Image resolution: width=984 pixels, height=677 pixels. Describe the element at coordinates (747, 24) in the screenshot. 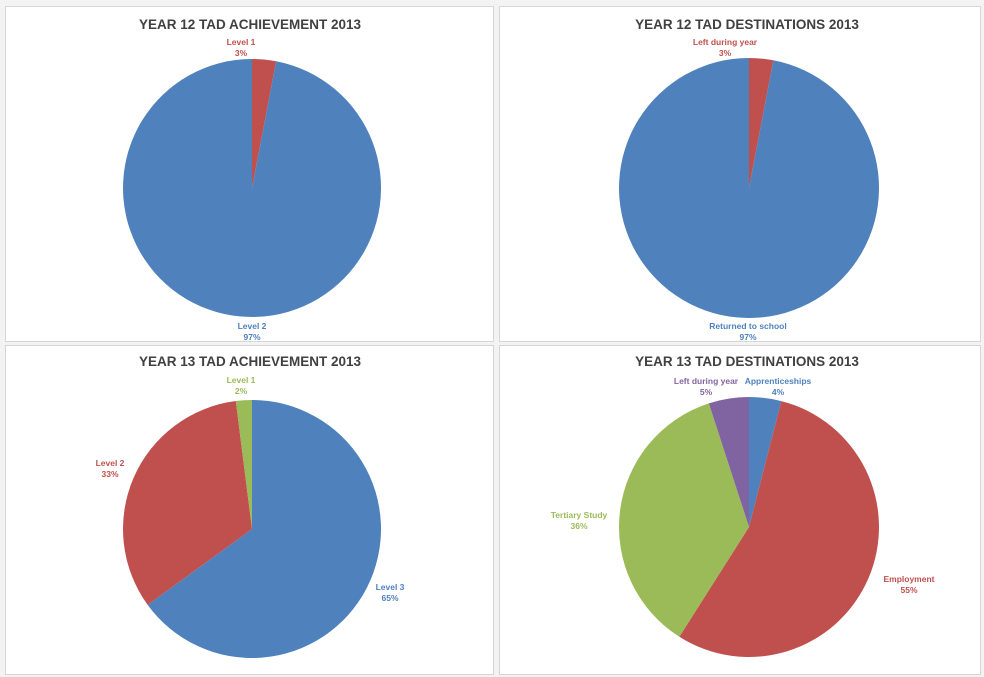

I see `chart-title: YEAR 12 TAD DESTINATIONS 2013` at that location.